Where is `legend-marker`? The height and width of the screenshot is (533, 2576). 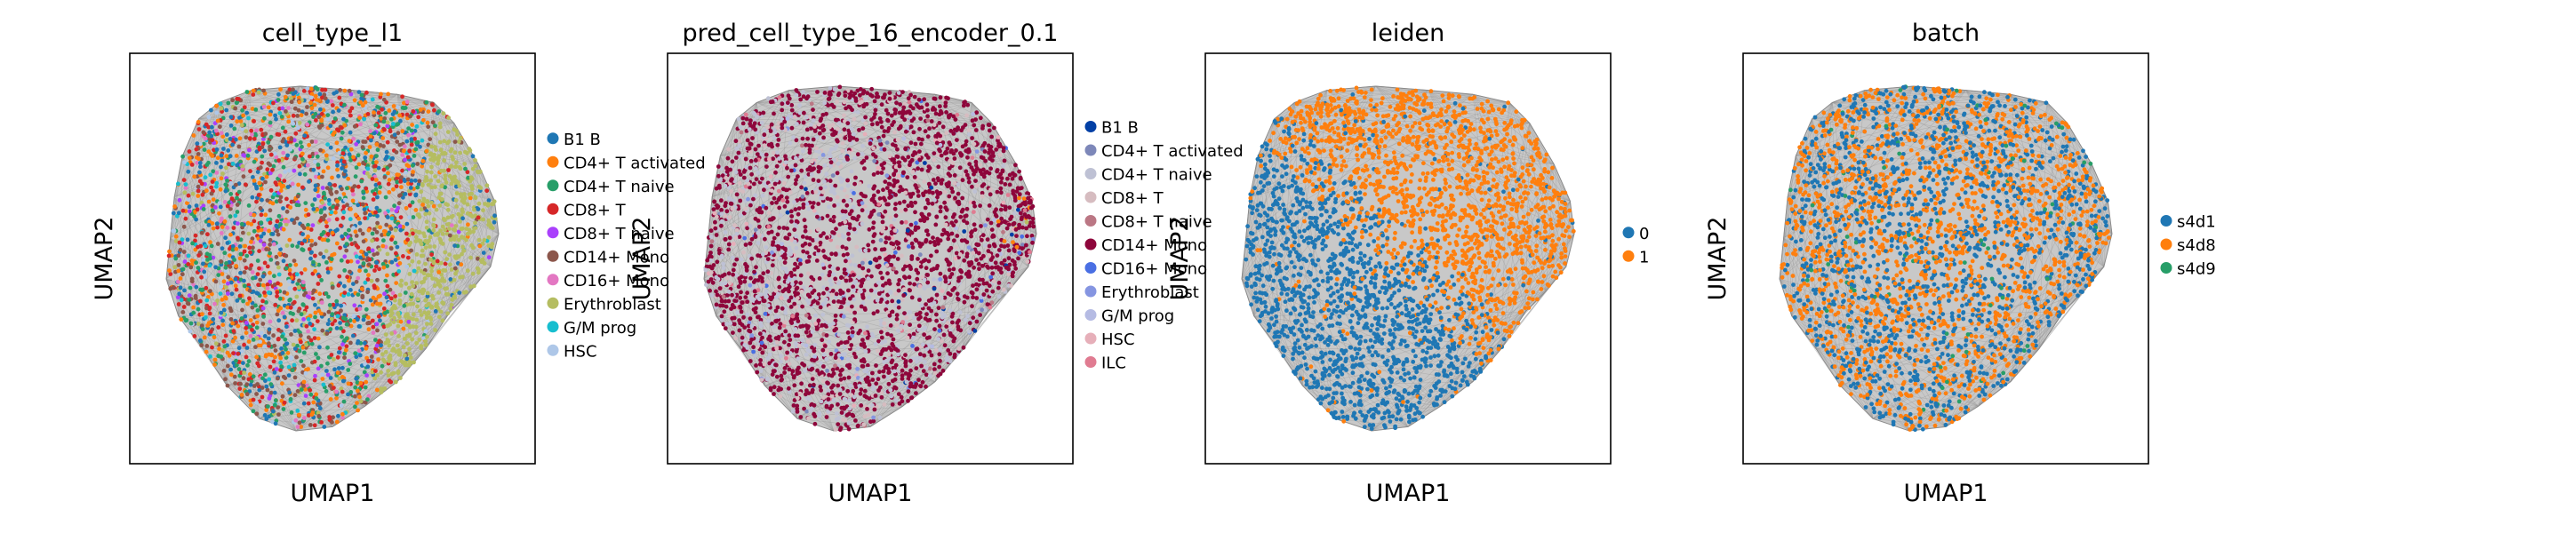 legend-marker is located at coordinates (553, 185).